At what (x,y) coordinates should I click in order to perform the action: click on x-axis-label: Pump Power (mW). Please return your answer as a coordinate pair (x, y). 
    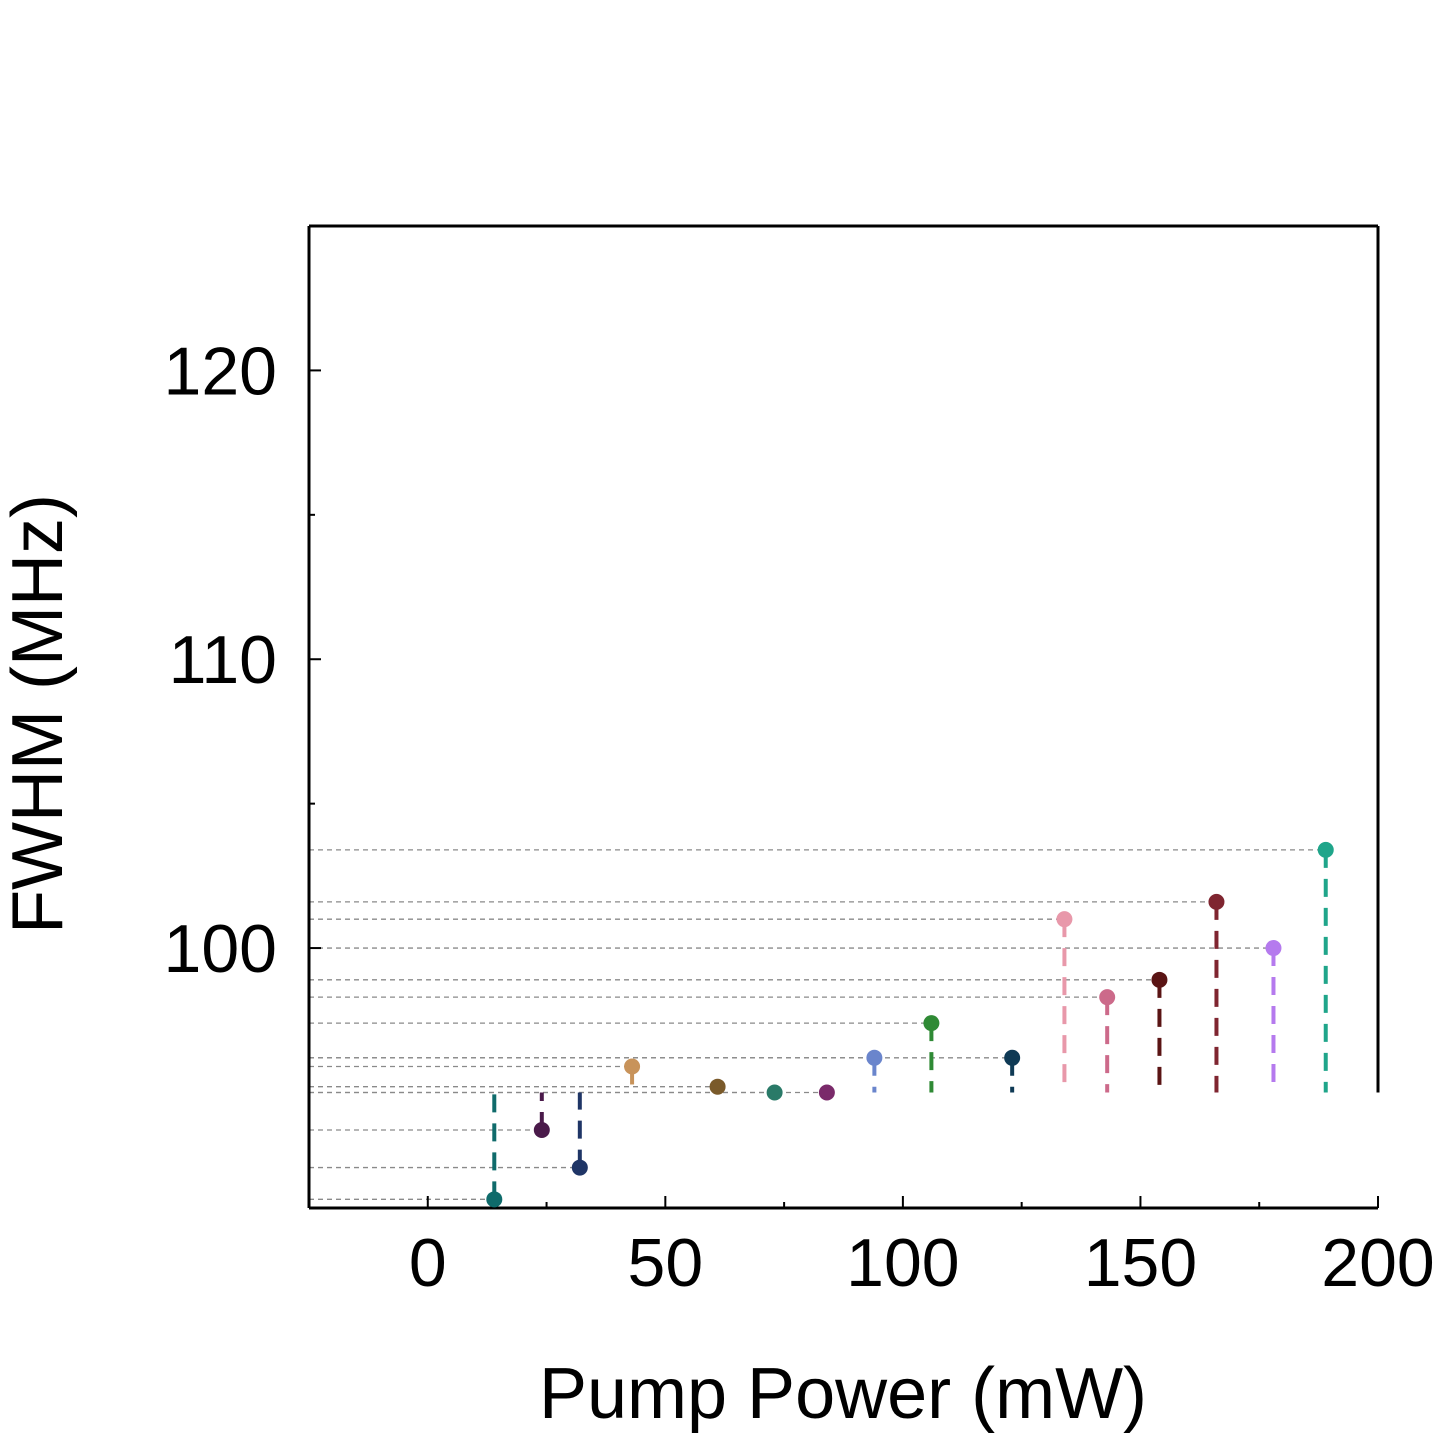
    Looking at the image, I should click on (843, 1394).